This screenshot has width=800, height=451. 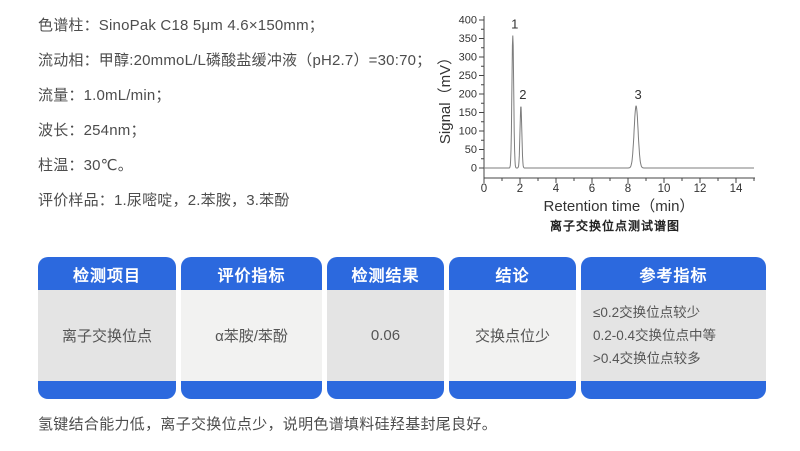 I want to click on table-header: 评价指标, so click(x=251, y=273).